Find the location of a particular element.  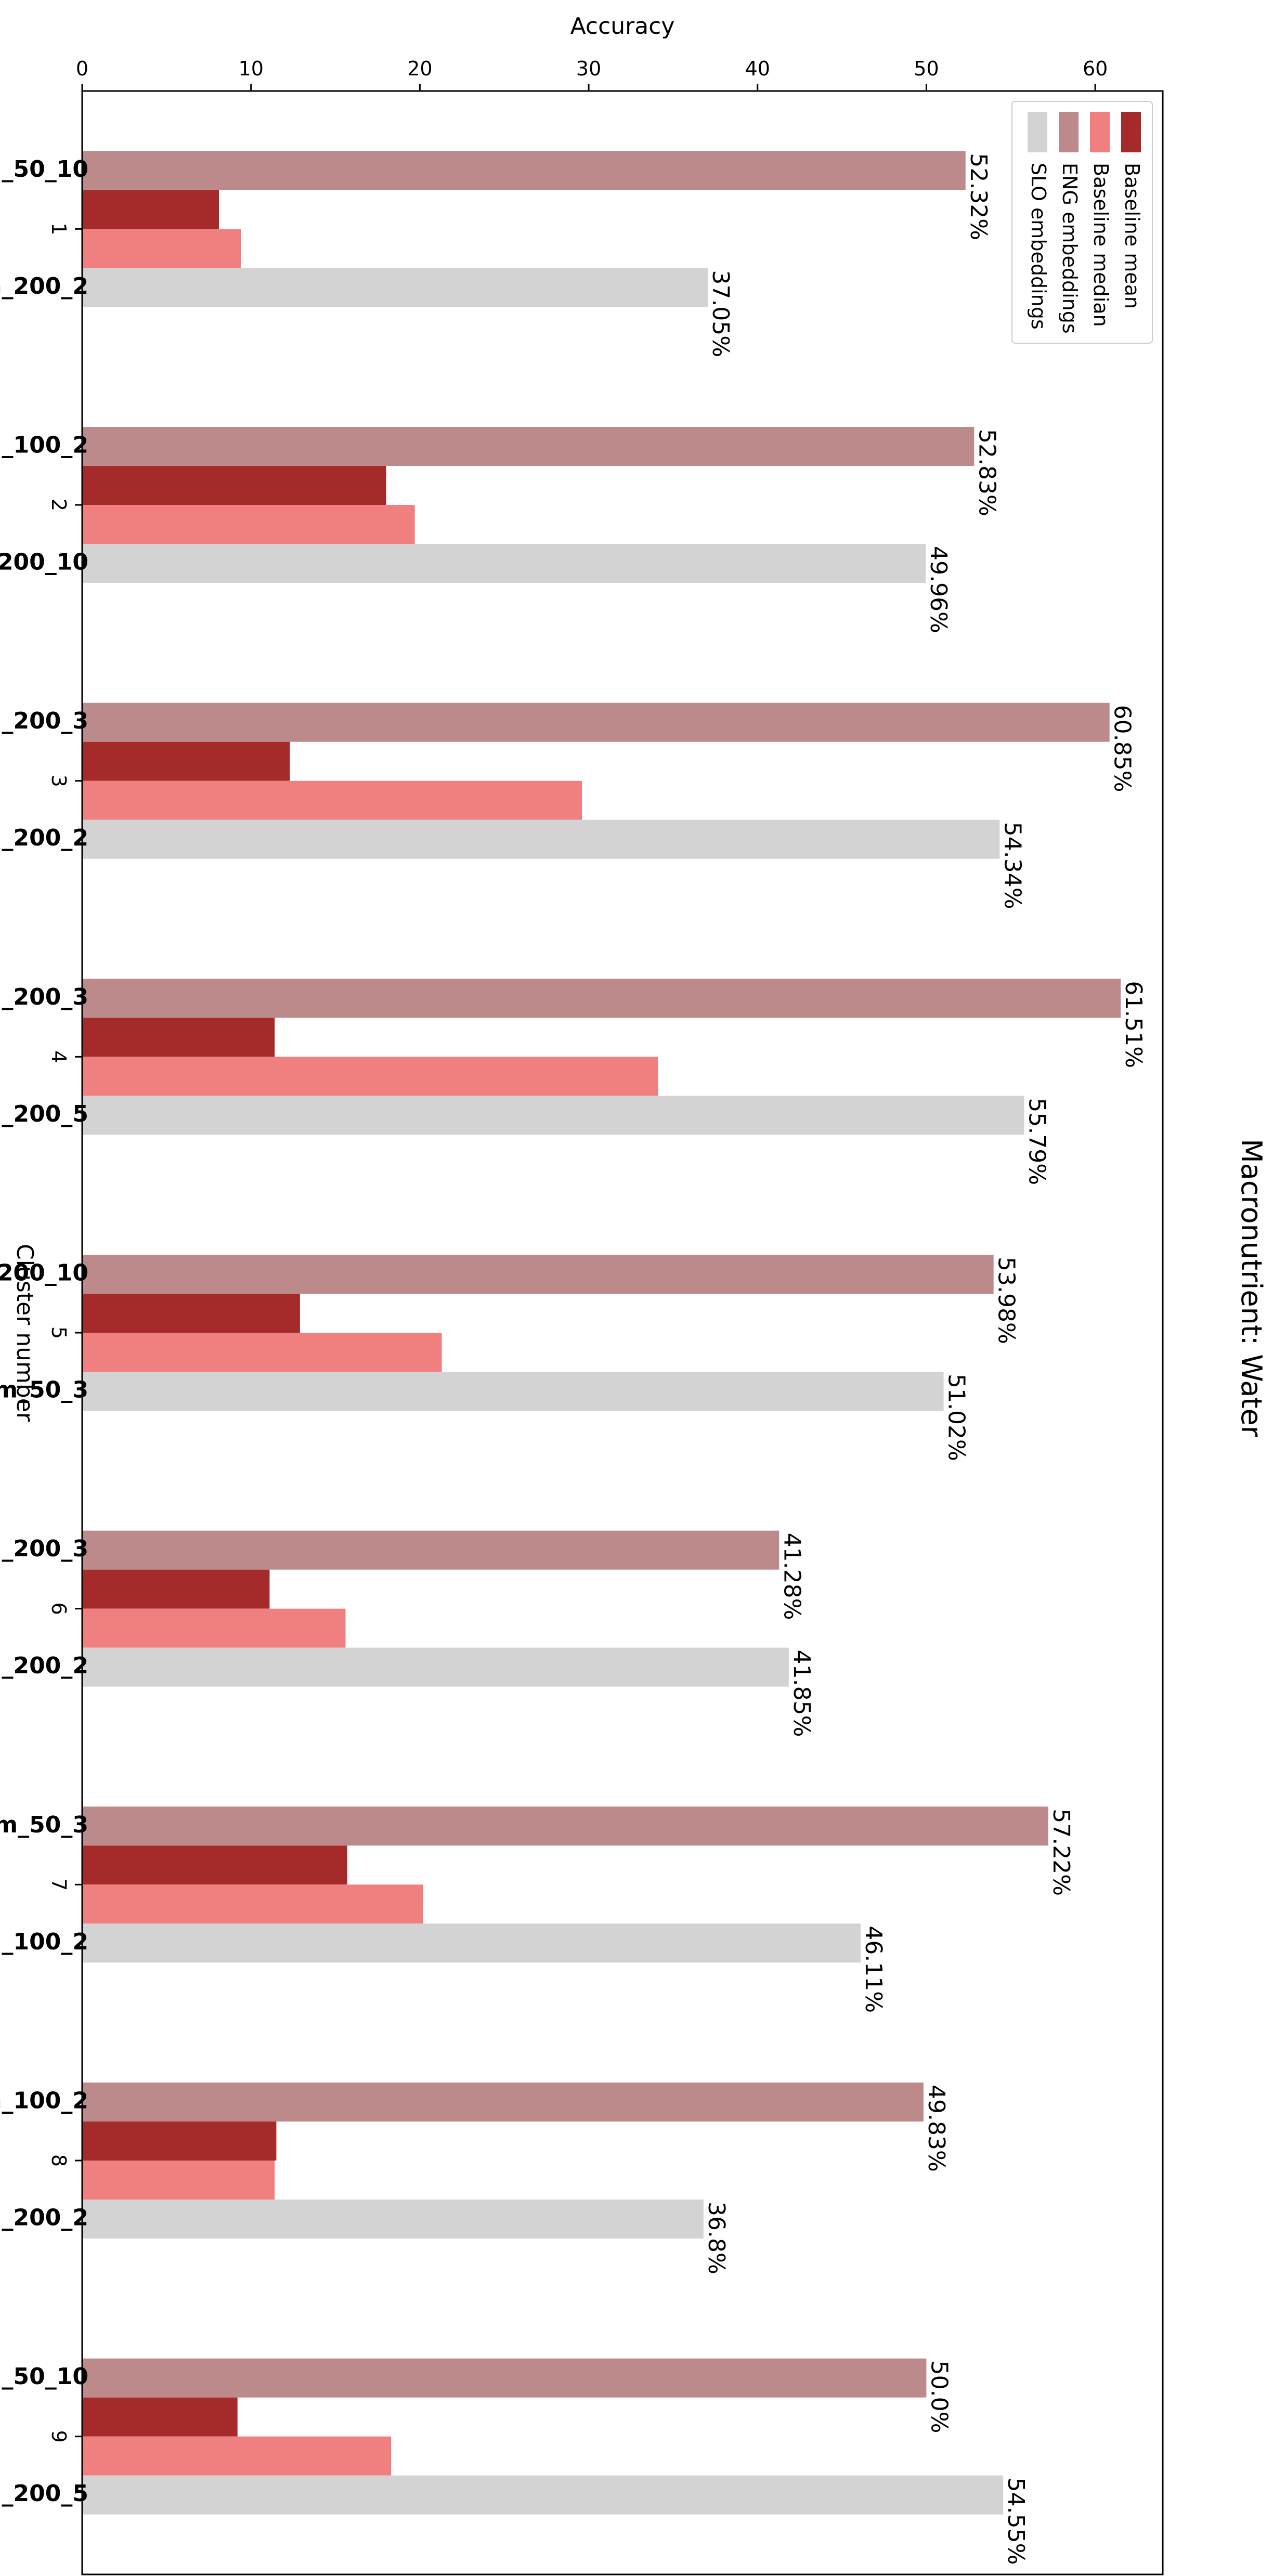

legend-swatch-eng-embeddings is located at coordinates (1069, 132).